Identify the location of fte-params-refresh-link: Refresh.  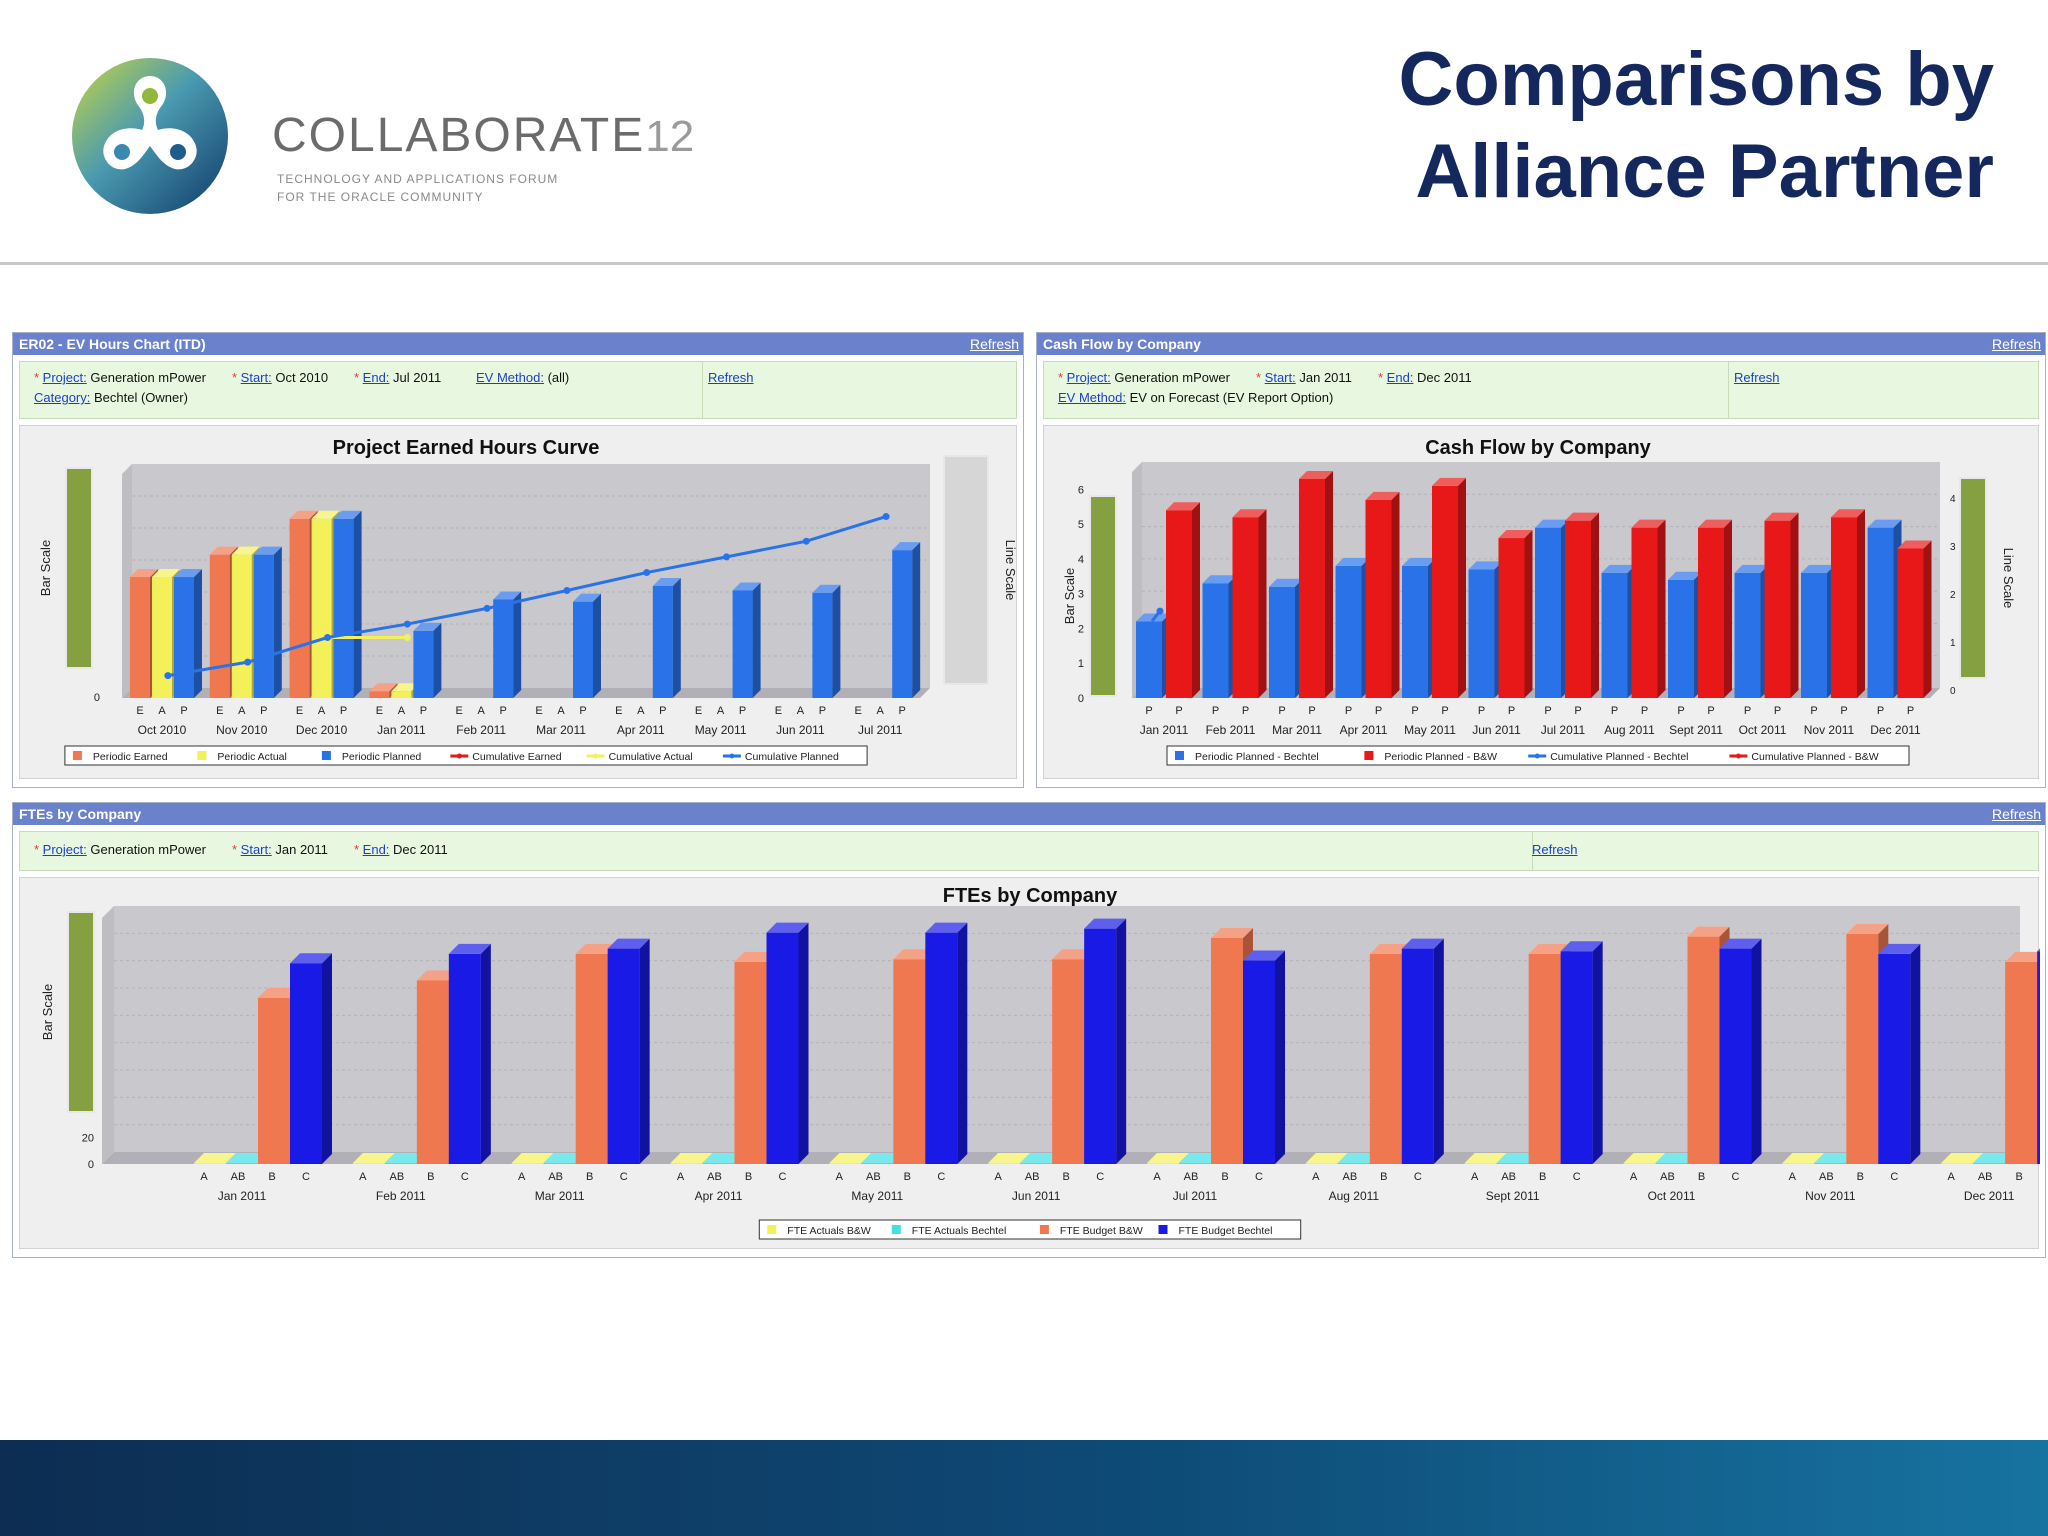
(1555, 849).